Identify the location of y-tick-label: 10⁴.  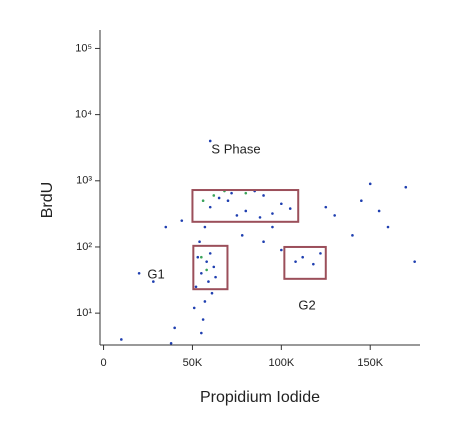
(83, 115).